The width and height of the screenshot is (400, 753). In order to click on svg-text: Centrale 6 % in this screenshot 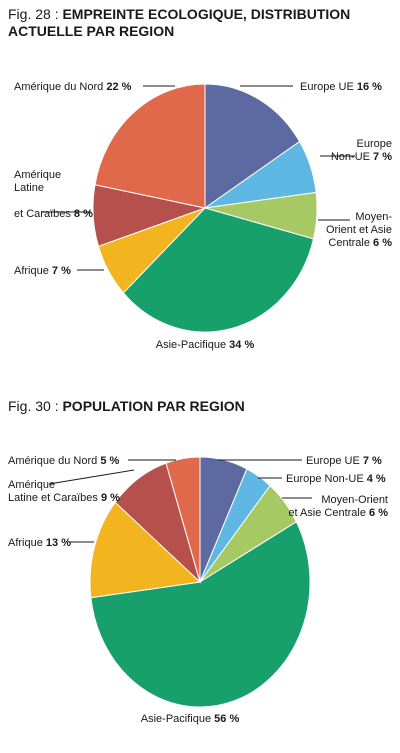, I will do `click(360, 243)`.